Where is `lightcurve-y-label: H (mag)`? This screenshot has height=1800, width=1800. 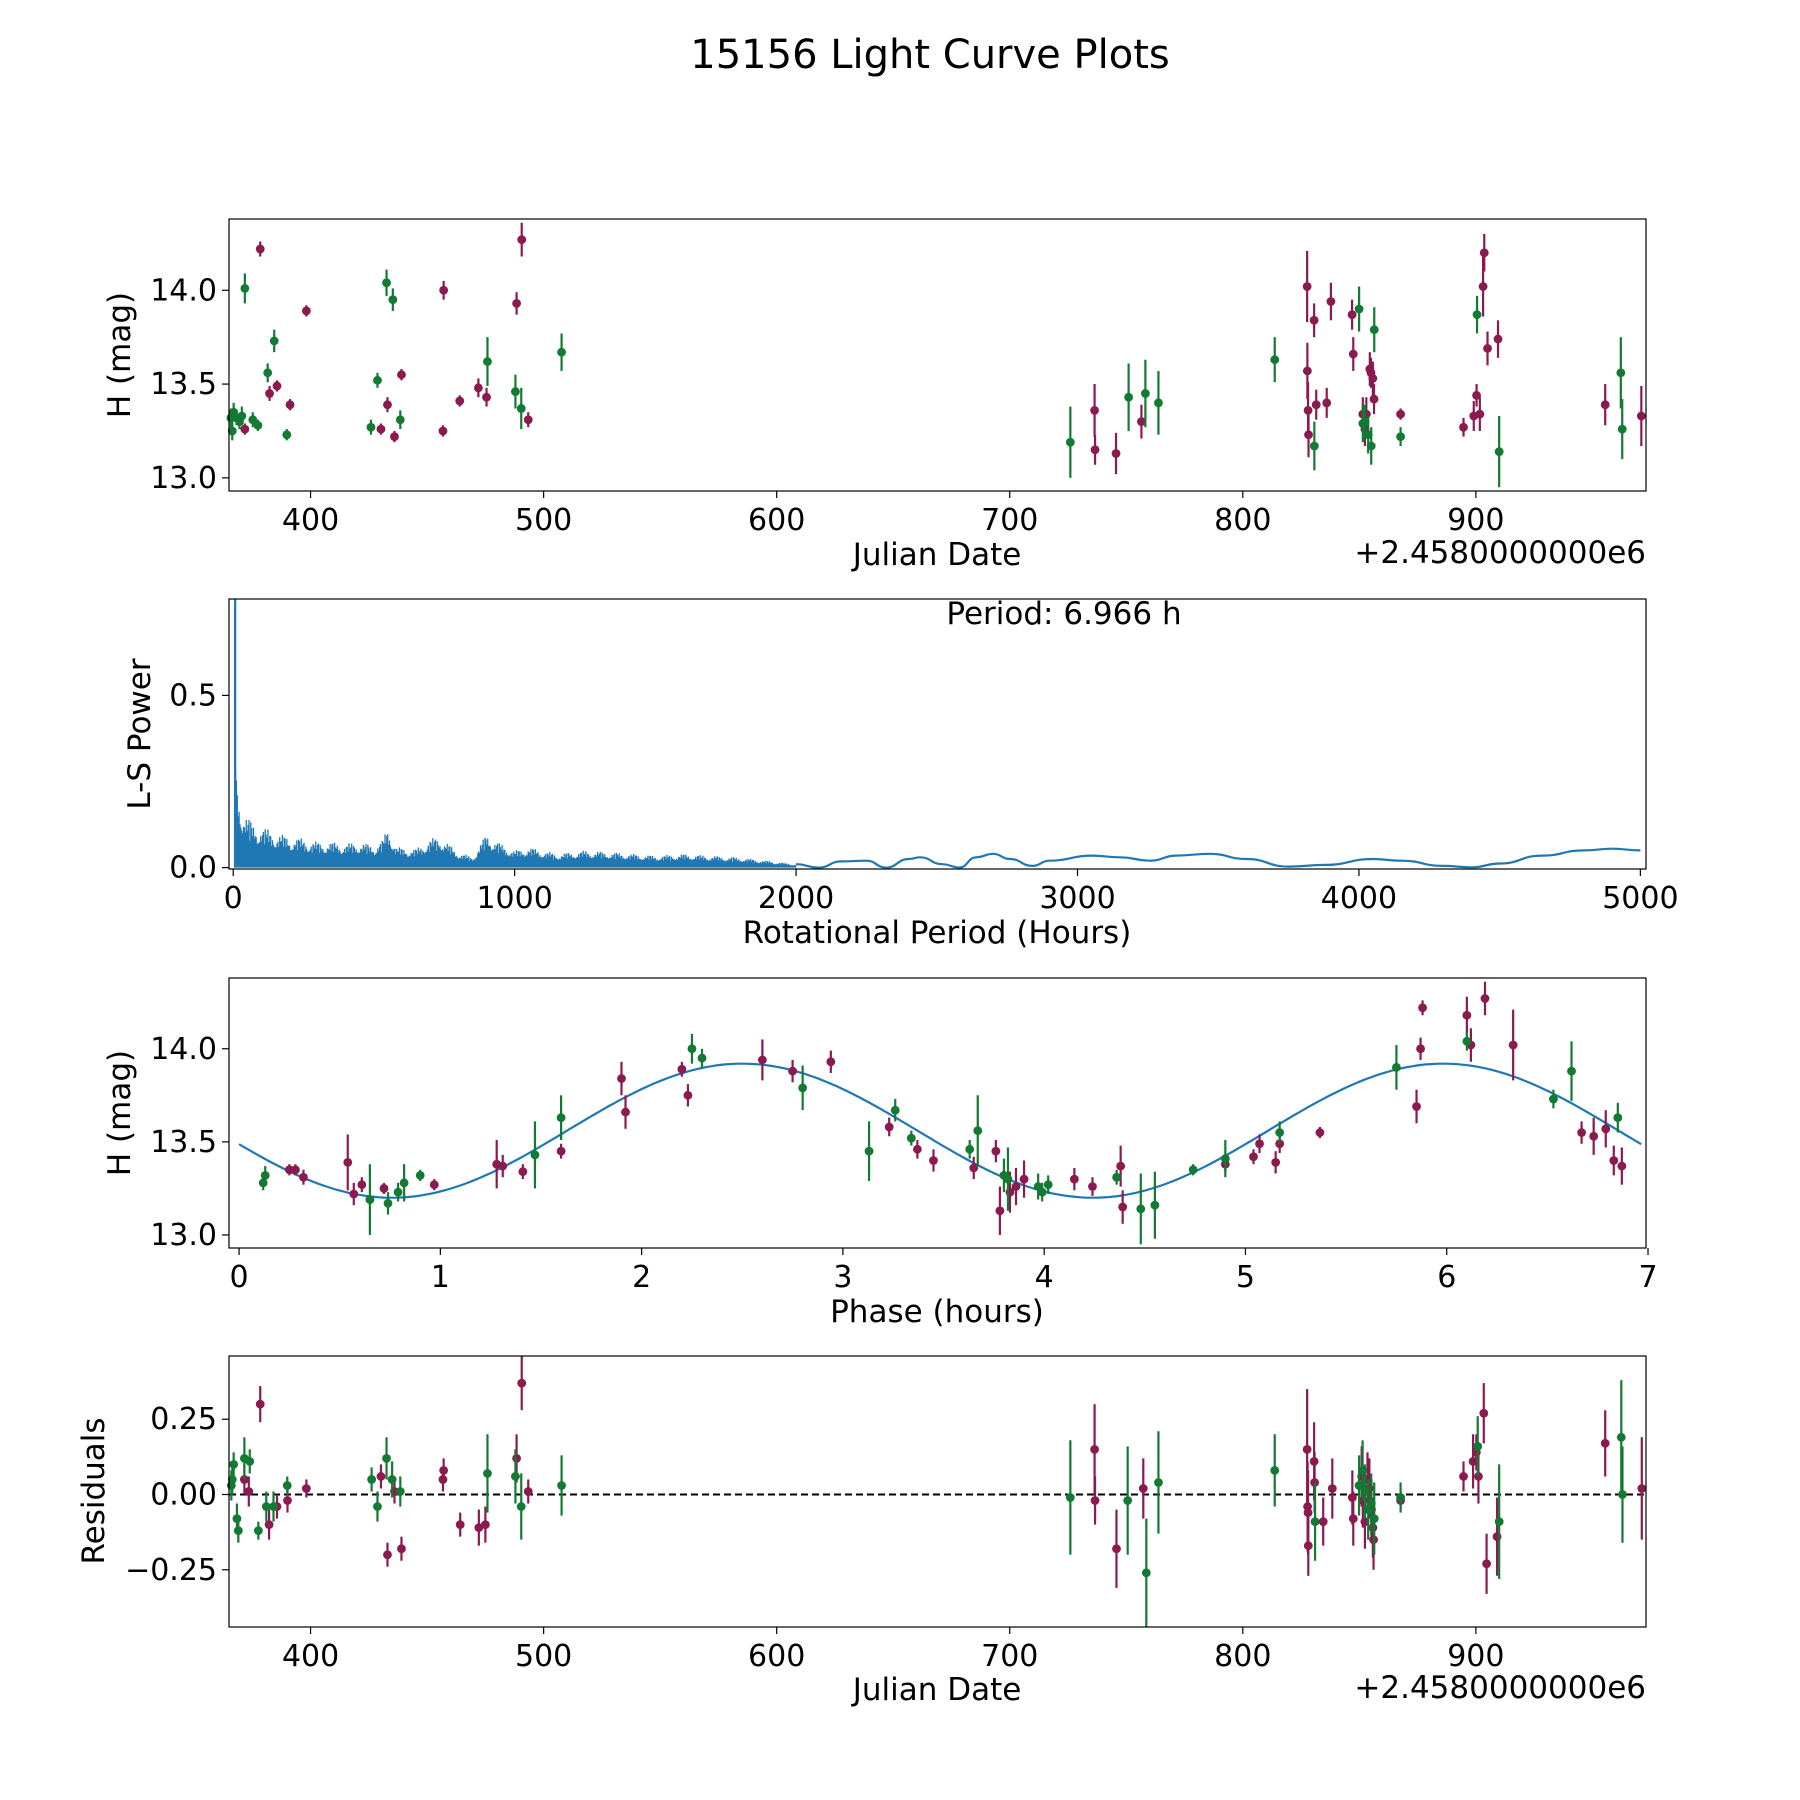 lightcurve-y-label: H (mag) is located at coordinates (120, 355).